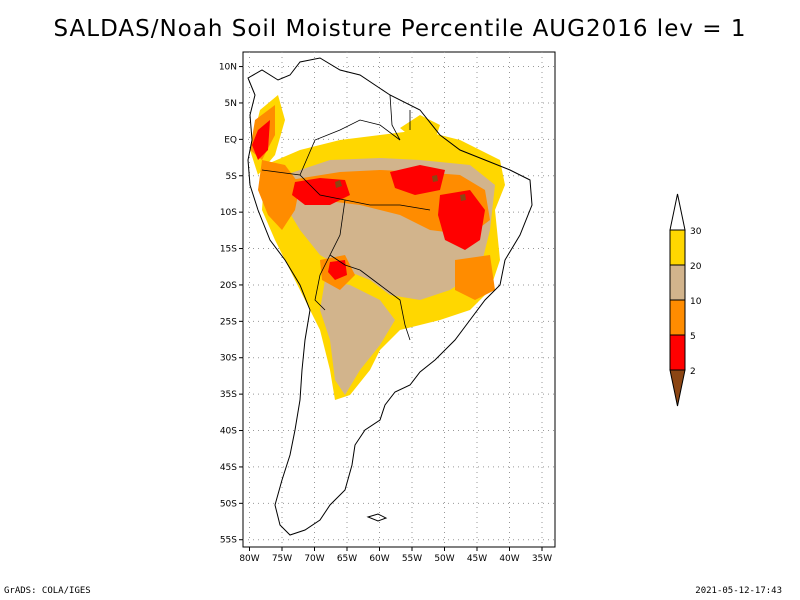 This screenshot has height=600, width=800. Describe the element at coordinates (228, 541) in the screenshot. I see `lat-label: 55S` at that location.